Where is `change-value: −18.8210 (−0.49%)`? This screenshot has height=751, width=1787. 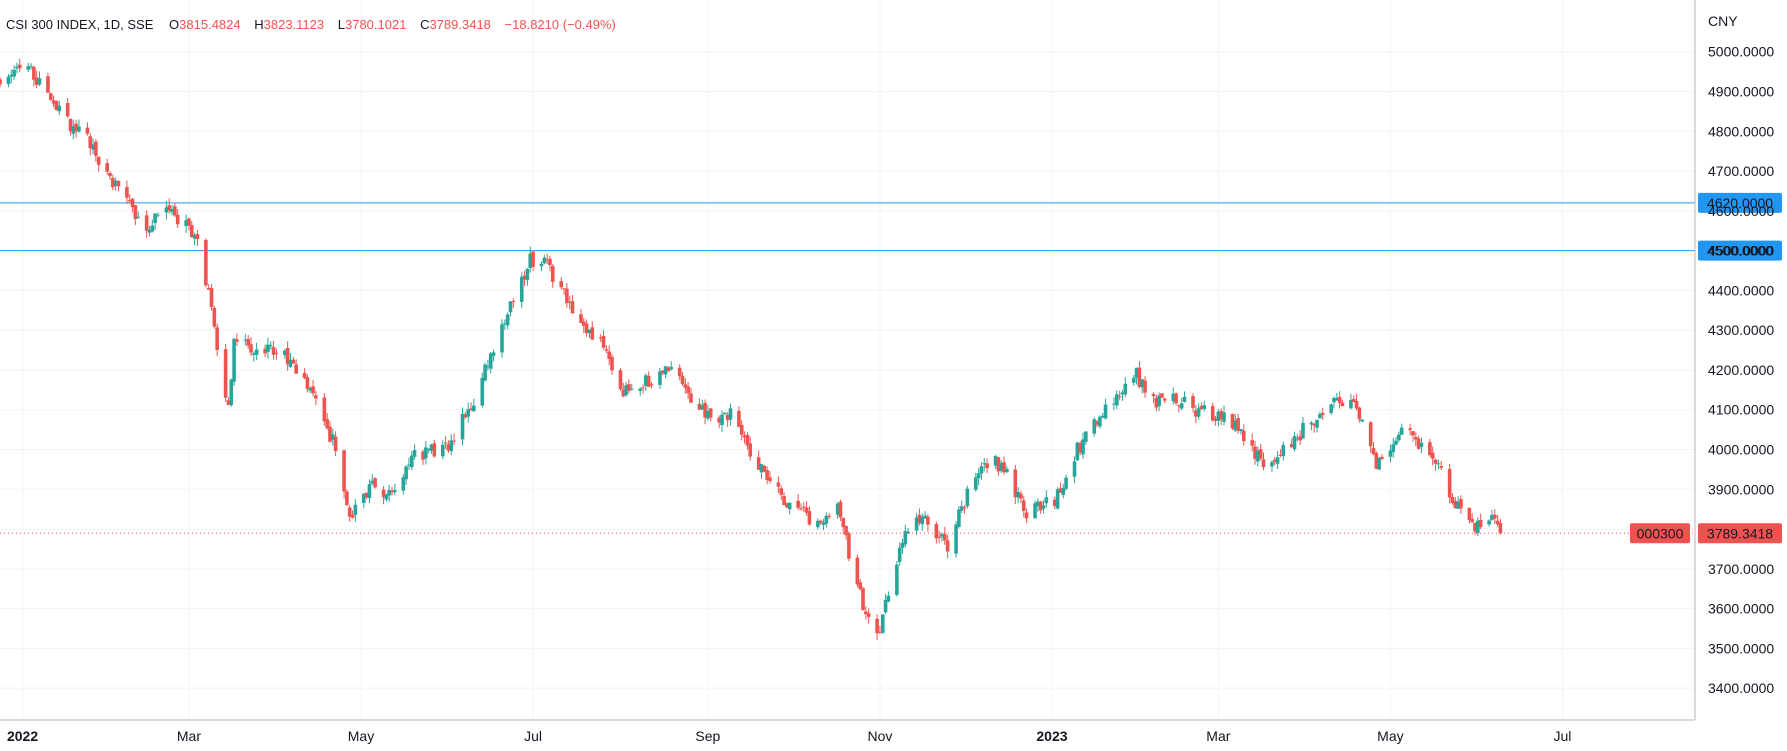
change-value: −18.8210 (−0.49%) is located at coordinates (560, 24).